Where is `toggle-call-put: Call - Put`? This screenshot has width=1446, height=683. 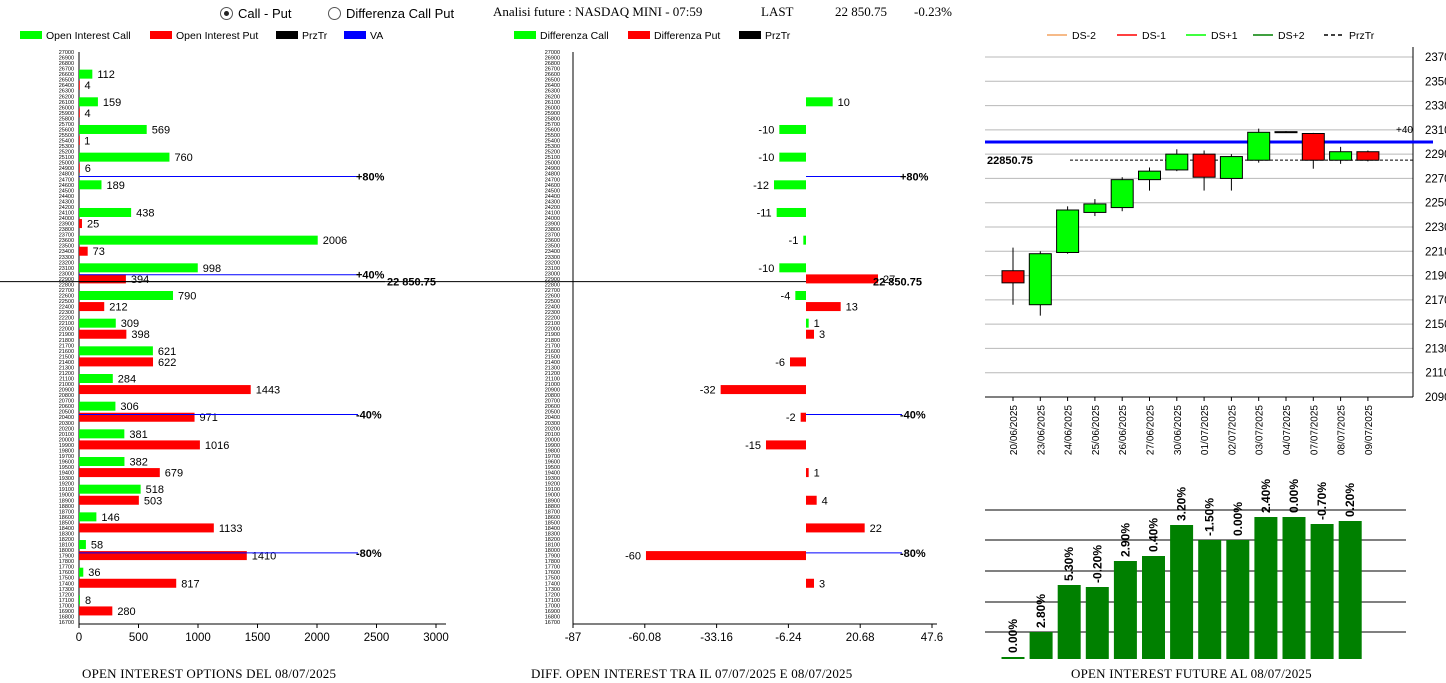
toggle-call-put: Call - Put is located at coordinates (255, 13).